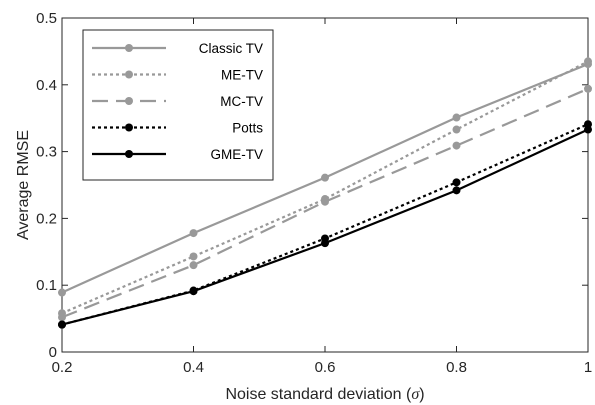  Describe the element at coordinates (46, 152) in the screenshot. I see `y-tick-label: 0.3` at that location.